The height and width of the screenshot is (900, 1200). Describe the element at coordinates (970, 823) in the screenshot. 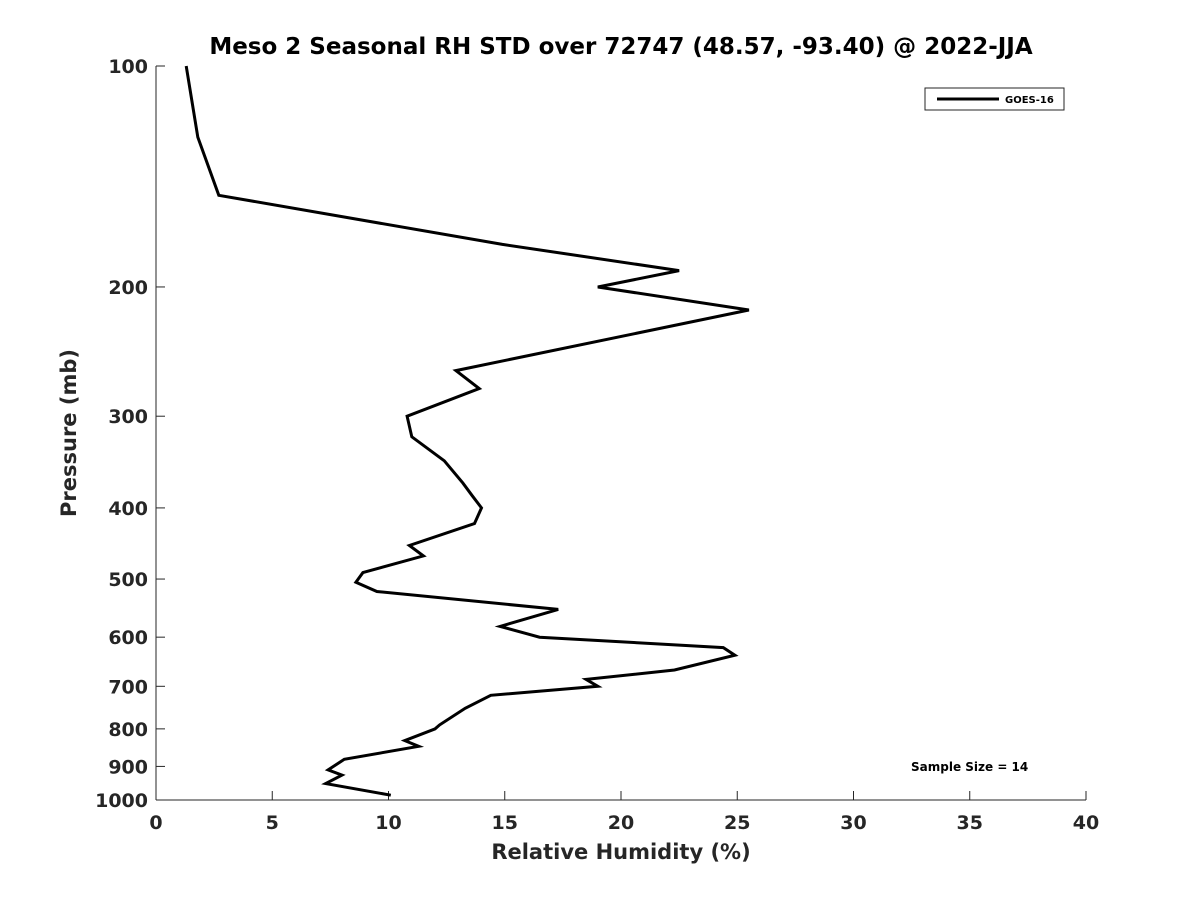

I see `x-tick-label: 35` at that location.